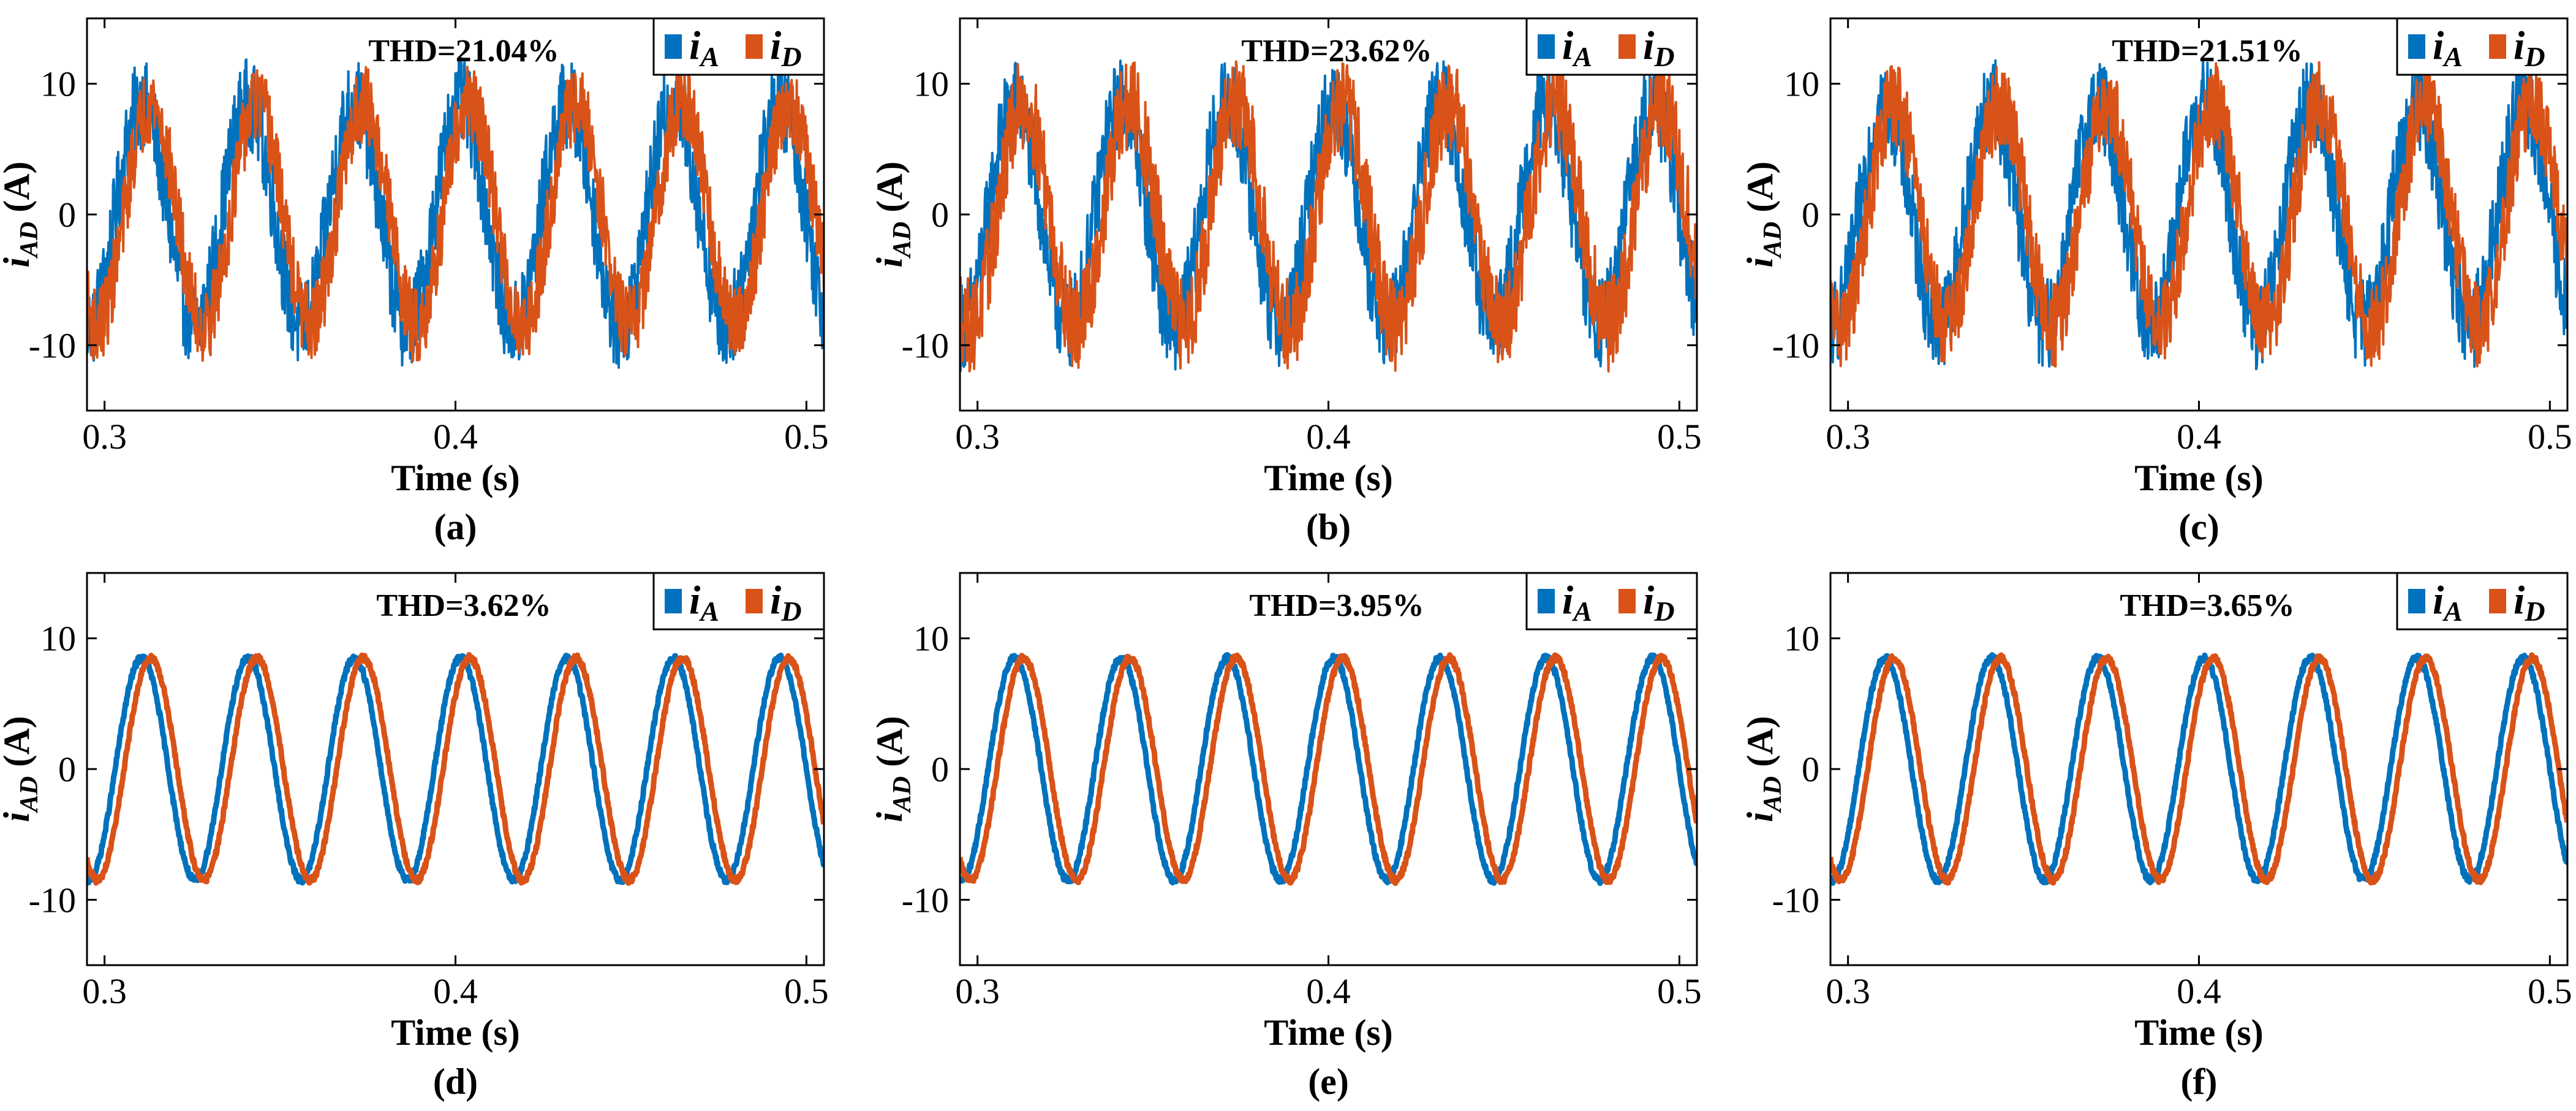 Image resolution: width=2576 pixels, height=1111 pixels. What do you see at coordinates (1336, 606) in the screenshot?
I see `thd-annotation: THD=3.95%` at bounding box center [1336, 606].